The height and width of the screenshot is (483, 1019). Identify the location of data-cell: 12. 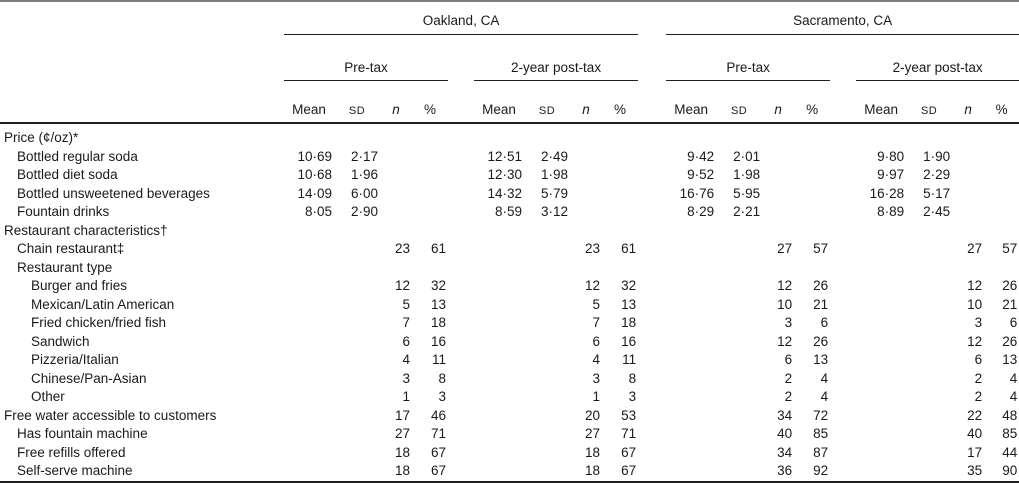
(785, 285).